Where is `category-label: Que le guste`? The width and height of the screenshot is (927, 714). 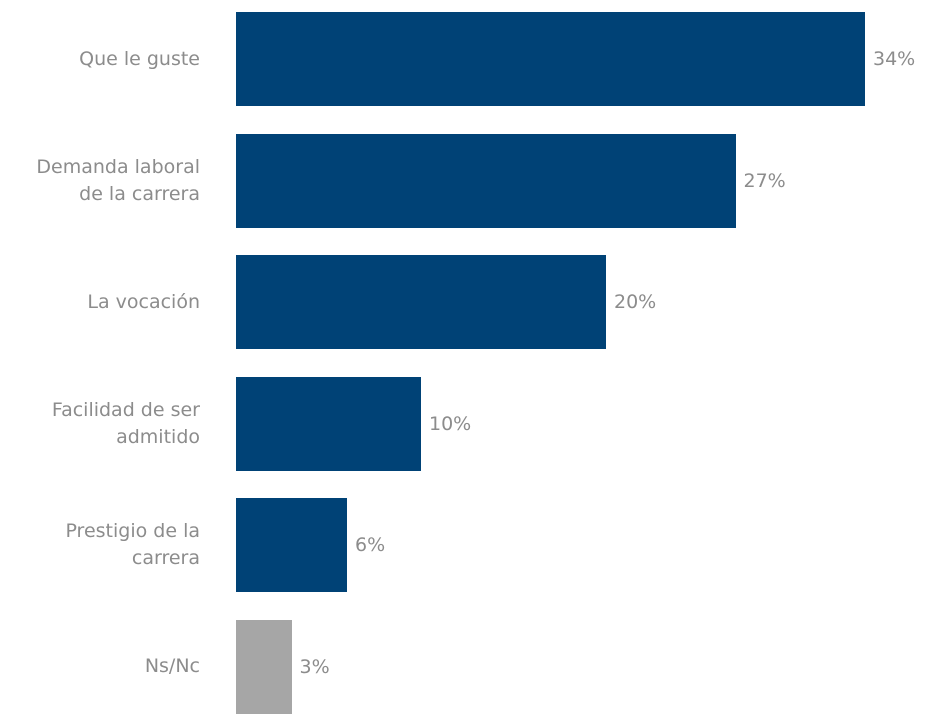 category-label: Que le guste is located at coordinates (100, 59).